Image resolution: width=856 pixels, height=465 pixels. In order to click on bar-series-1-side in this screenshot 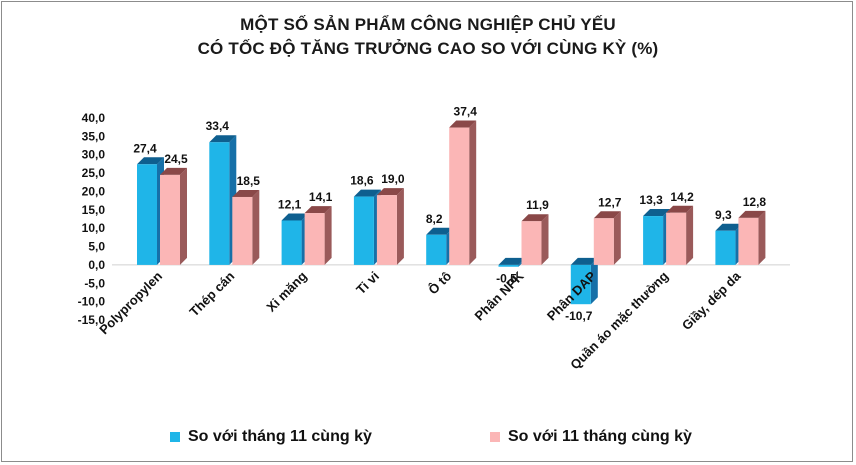, I will do `click(594, 281)`.